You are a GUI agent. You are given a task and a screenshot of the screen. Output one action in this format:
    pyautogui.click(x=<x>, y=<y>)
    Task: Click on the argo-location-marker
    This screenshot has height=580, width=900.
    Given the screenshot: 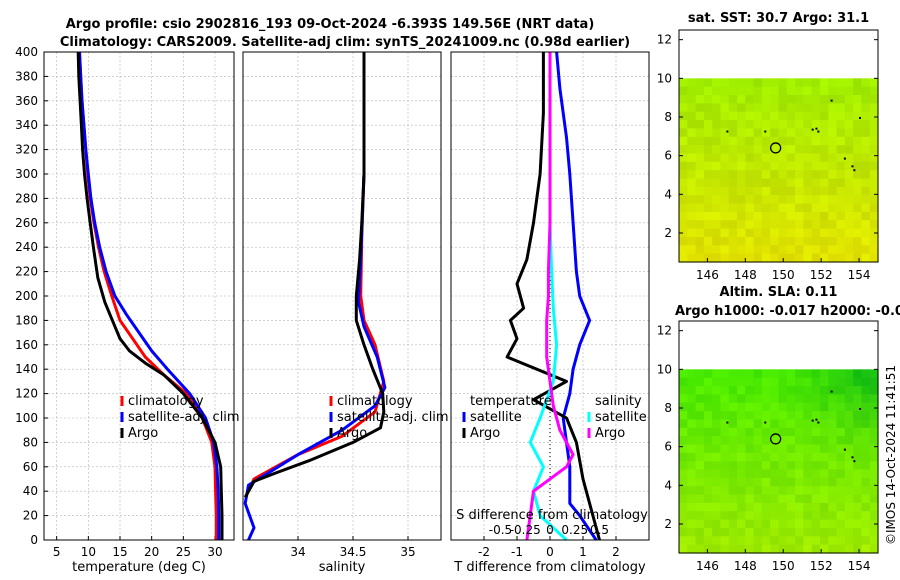 What is the action you would take?
    pyautogui.click(x=776, y=439)
    